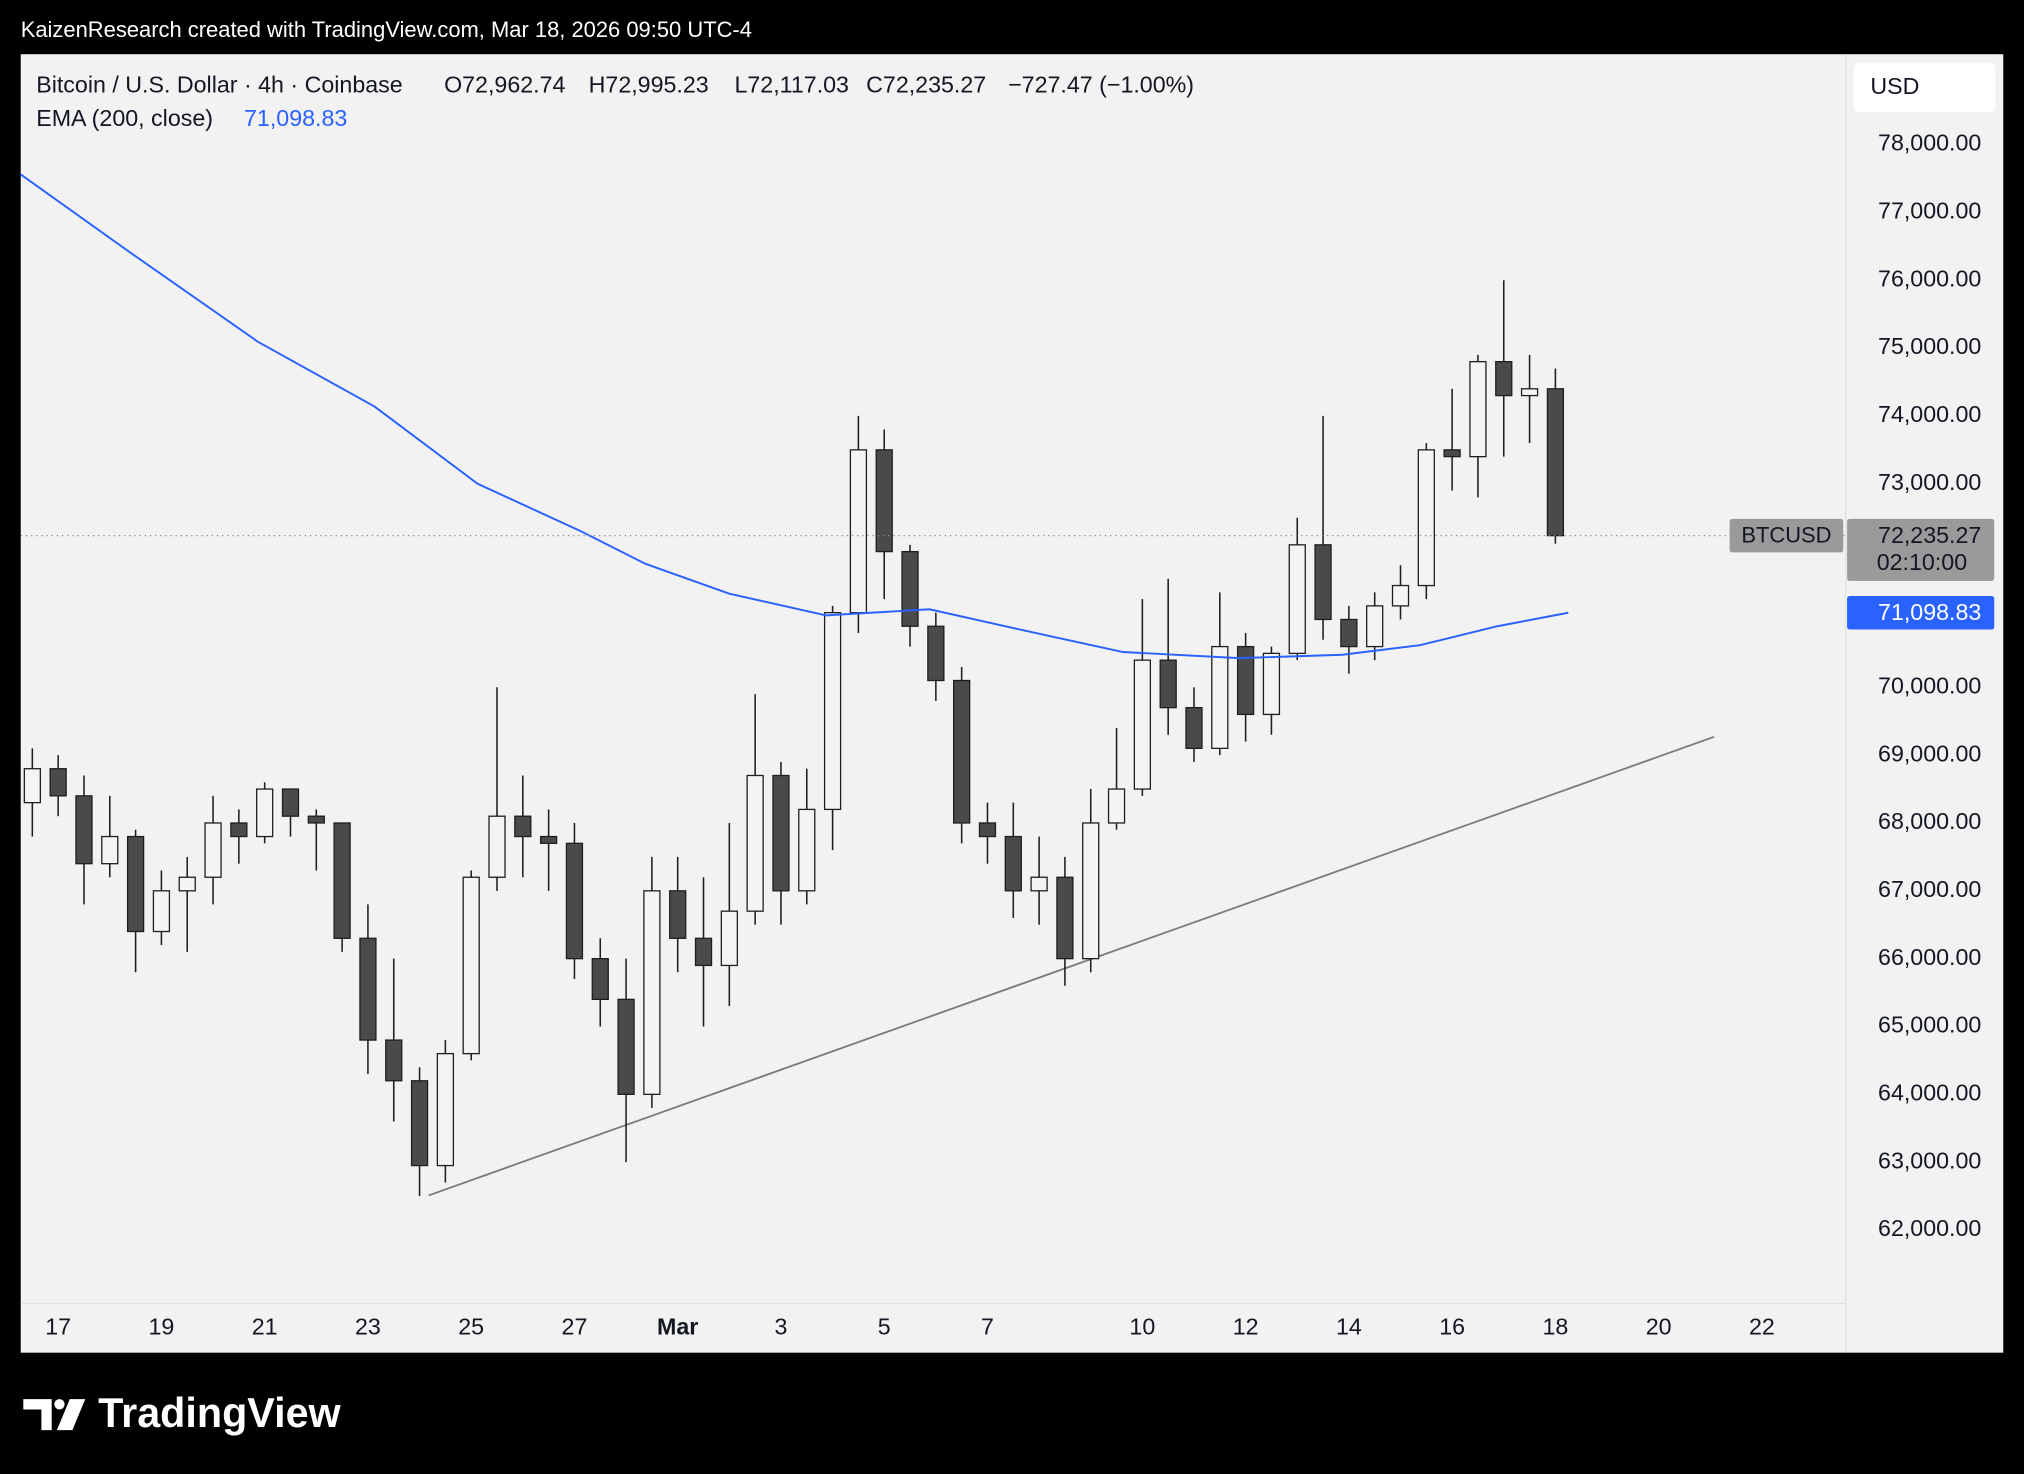 This screenshot has height=1474, width=2024. I want to click on y-tick-label: 65,000.00, so click(1929, 1025).